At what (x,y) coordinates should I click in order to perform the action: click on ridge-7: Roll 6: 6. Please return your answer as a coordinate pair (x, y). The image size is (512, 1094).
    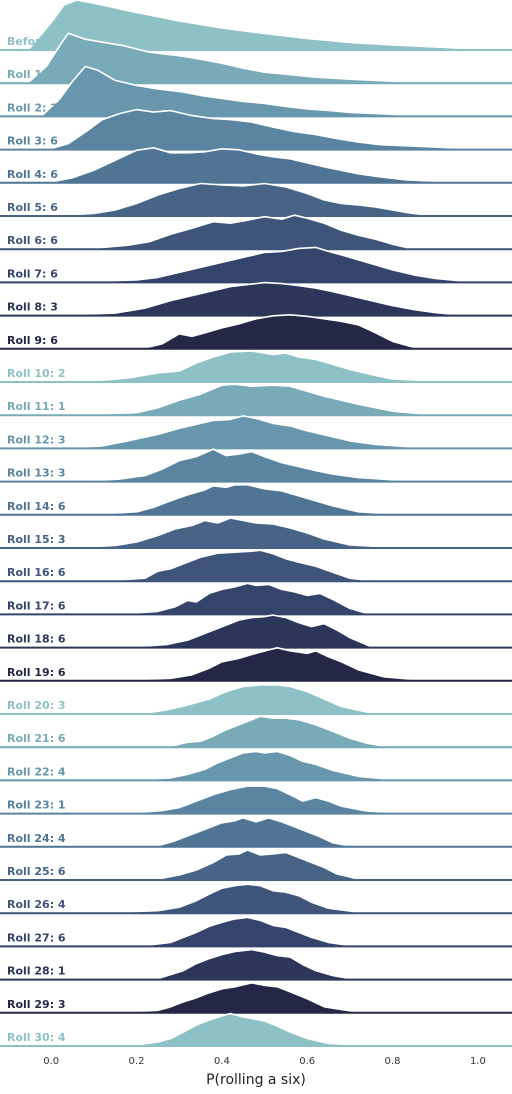
    Looking at the image, I should click on (256, 232).